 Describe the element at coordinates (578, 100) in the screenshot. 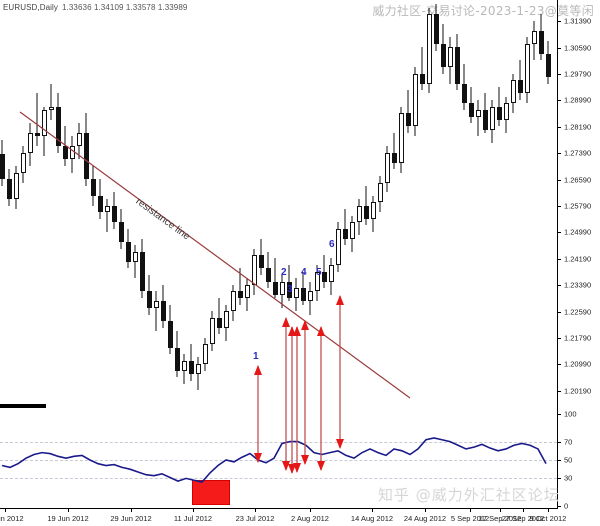

I see `price-tick-label: 1.28990` at that location.